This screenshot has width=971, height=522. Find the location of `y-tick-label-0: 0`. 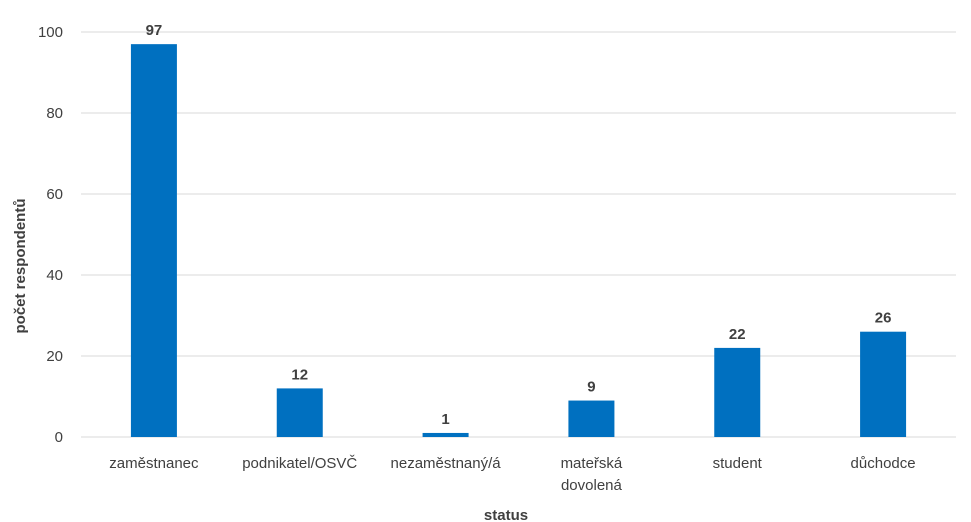

y-tick-label-0: 0 is located at coordinates (59, 437).